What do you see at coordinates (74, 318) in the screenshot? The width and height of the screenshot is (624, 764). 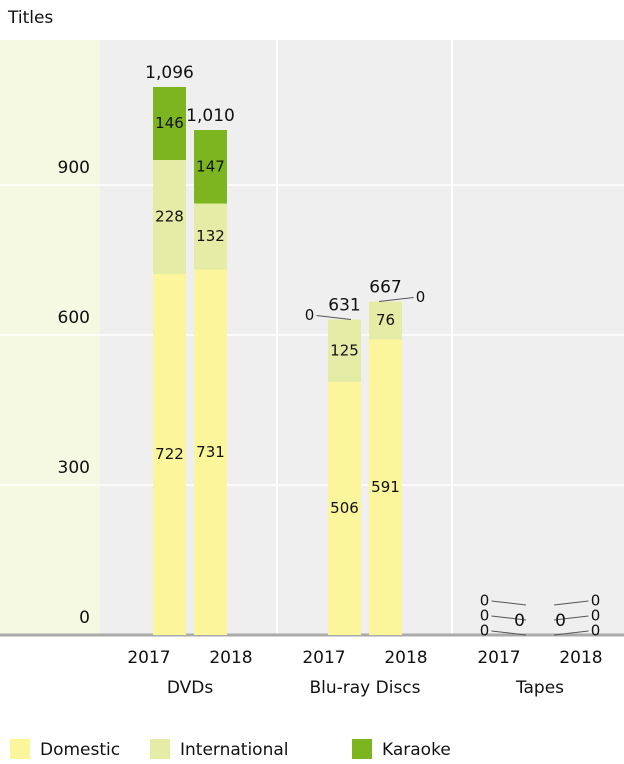 I see `y-tick-label: 600` at bounding box center [74, 318].